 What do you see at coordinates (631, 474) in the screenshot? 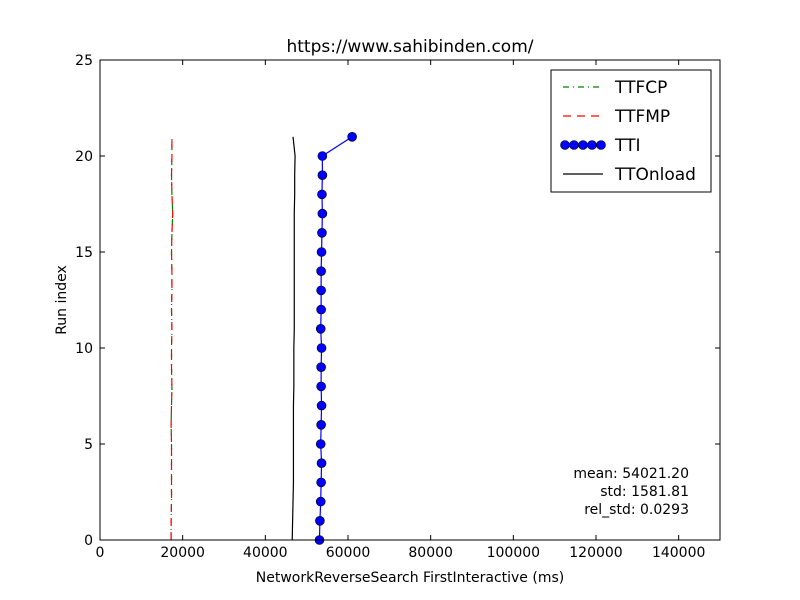
I see `stats-line: mean: 54021.20` at bounding box center [631, 474].